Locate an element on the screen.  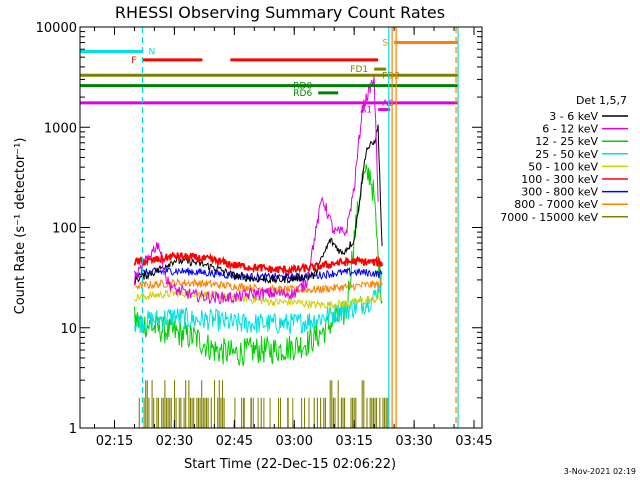
flag-fd2-label: FD2 is located at coordinates (391, 76).